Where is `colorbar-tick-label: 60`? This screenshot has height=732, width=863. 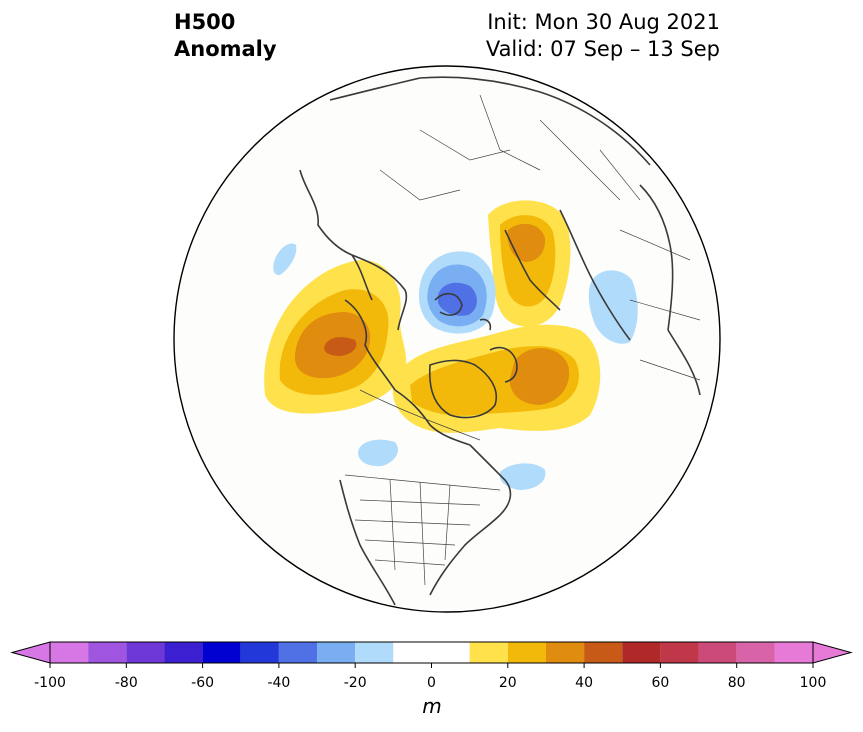
colorbar-tick-label: 60 is located at coordinates (660, 683).